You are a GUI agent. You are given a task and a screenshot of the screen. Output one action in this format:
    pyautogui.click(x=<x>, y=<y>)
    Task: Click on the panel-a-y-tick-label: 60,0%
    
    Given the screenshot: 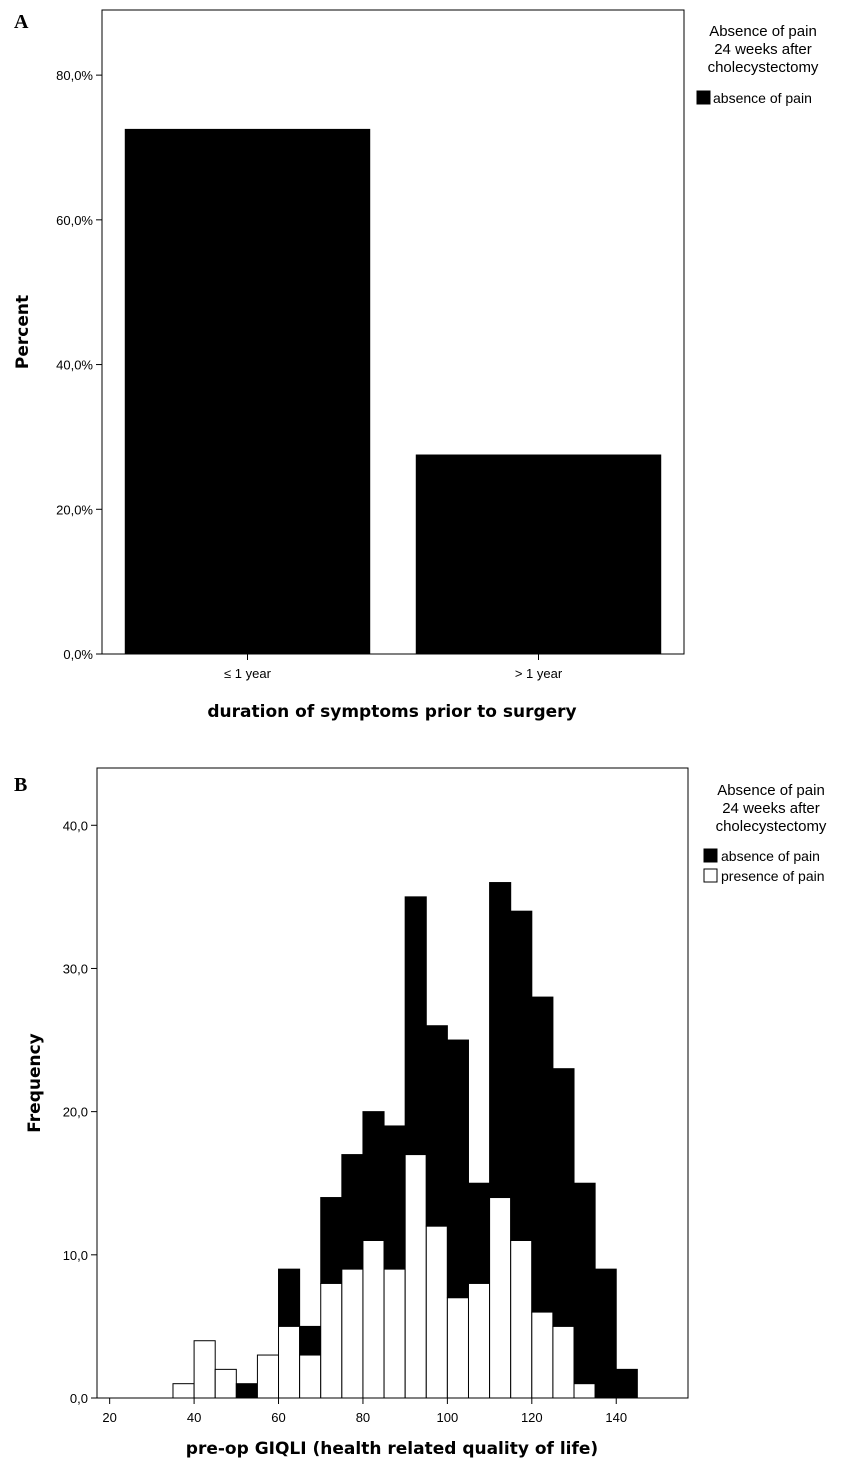 What is the action you would take?
    pyautogui.click(x=74, y=220)
    